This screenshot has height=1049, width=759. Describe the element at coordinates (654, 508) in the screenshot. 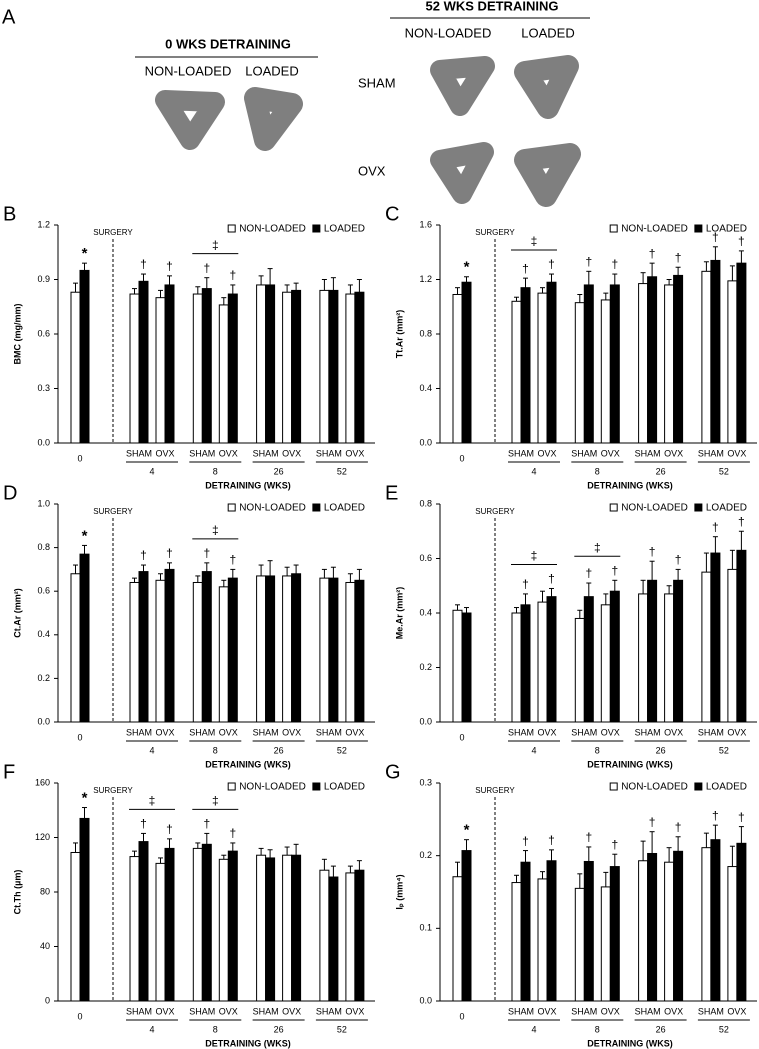

I see `legend-label: NON-LOADED` at that location.